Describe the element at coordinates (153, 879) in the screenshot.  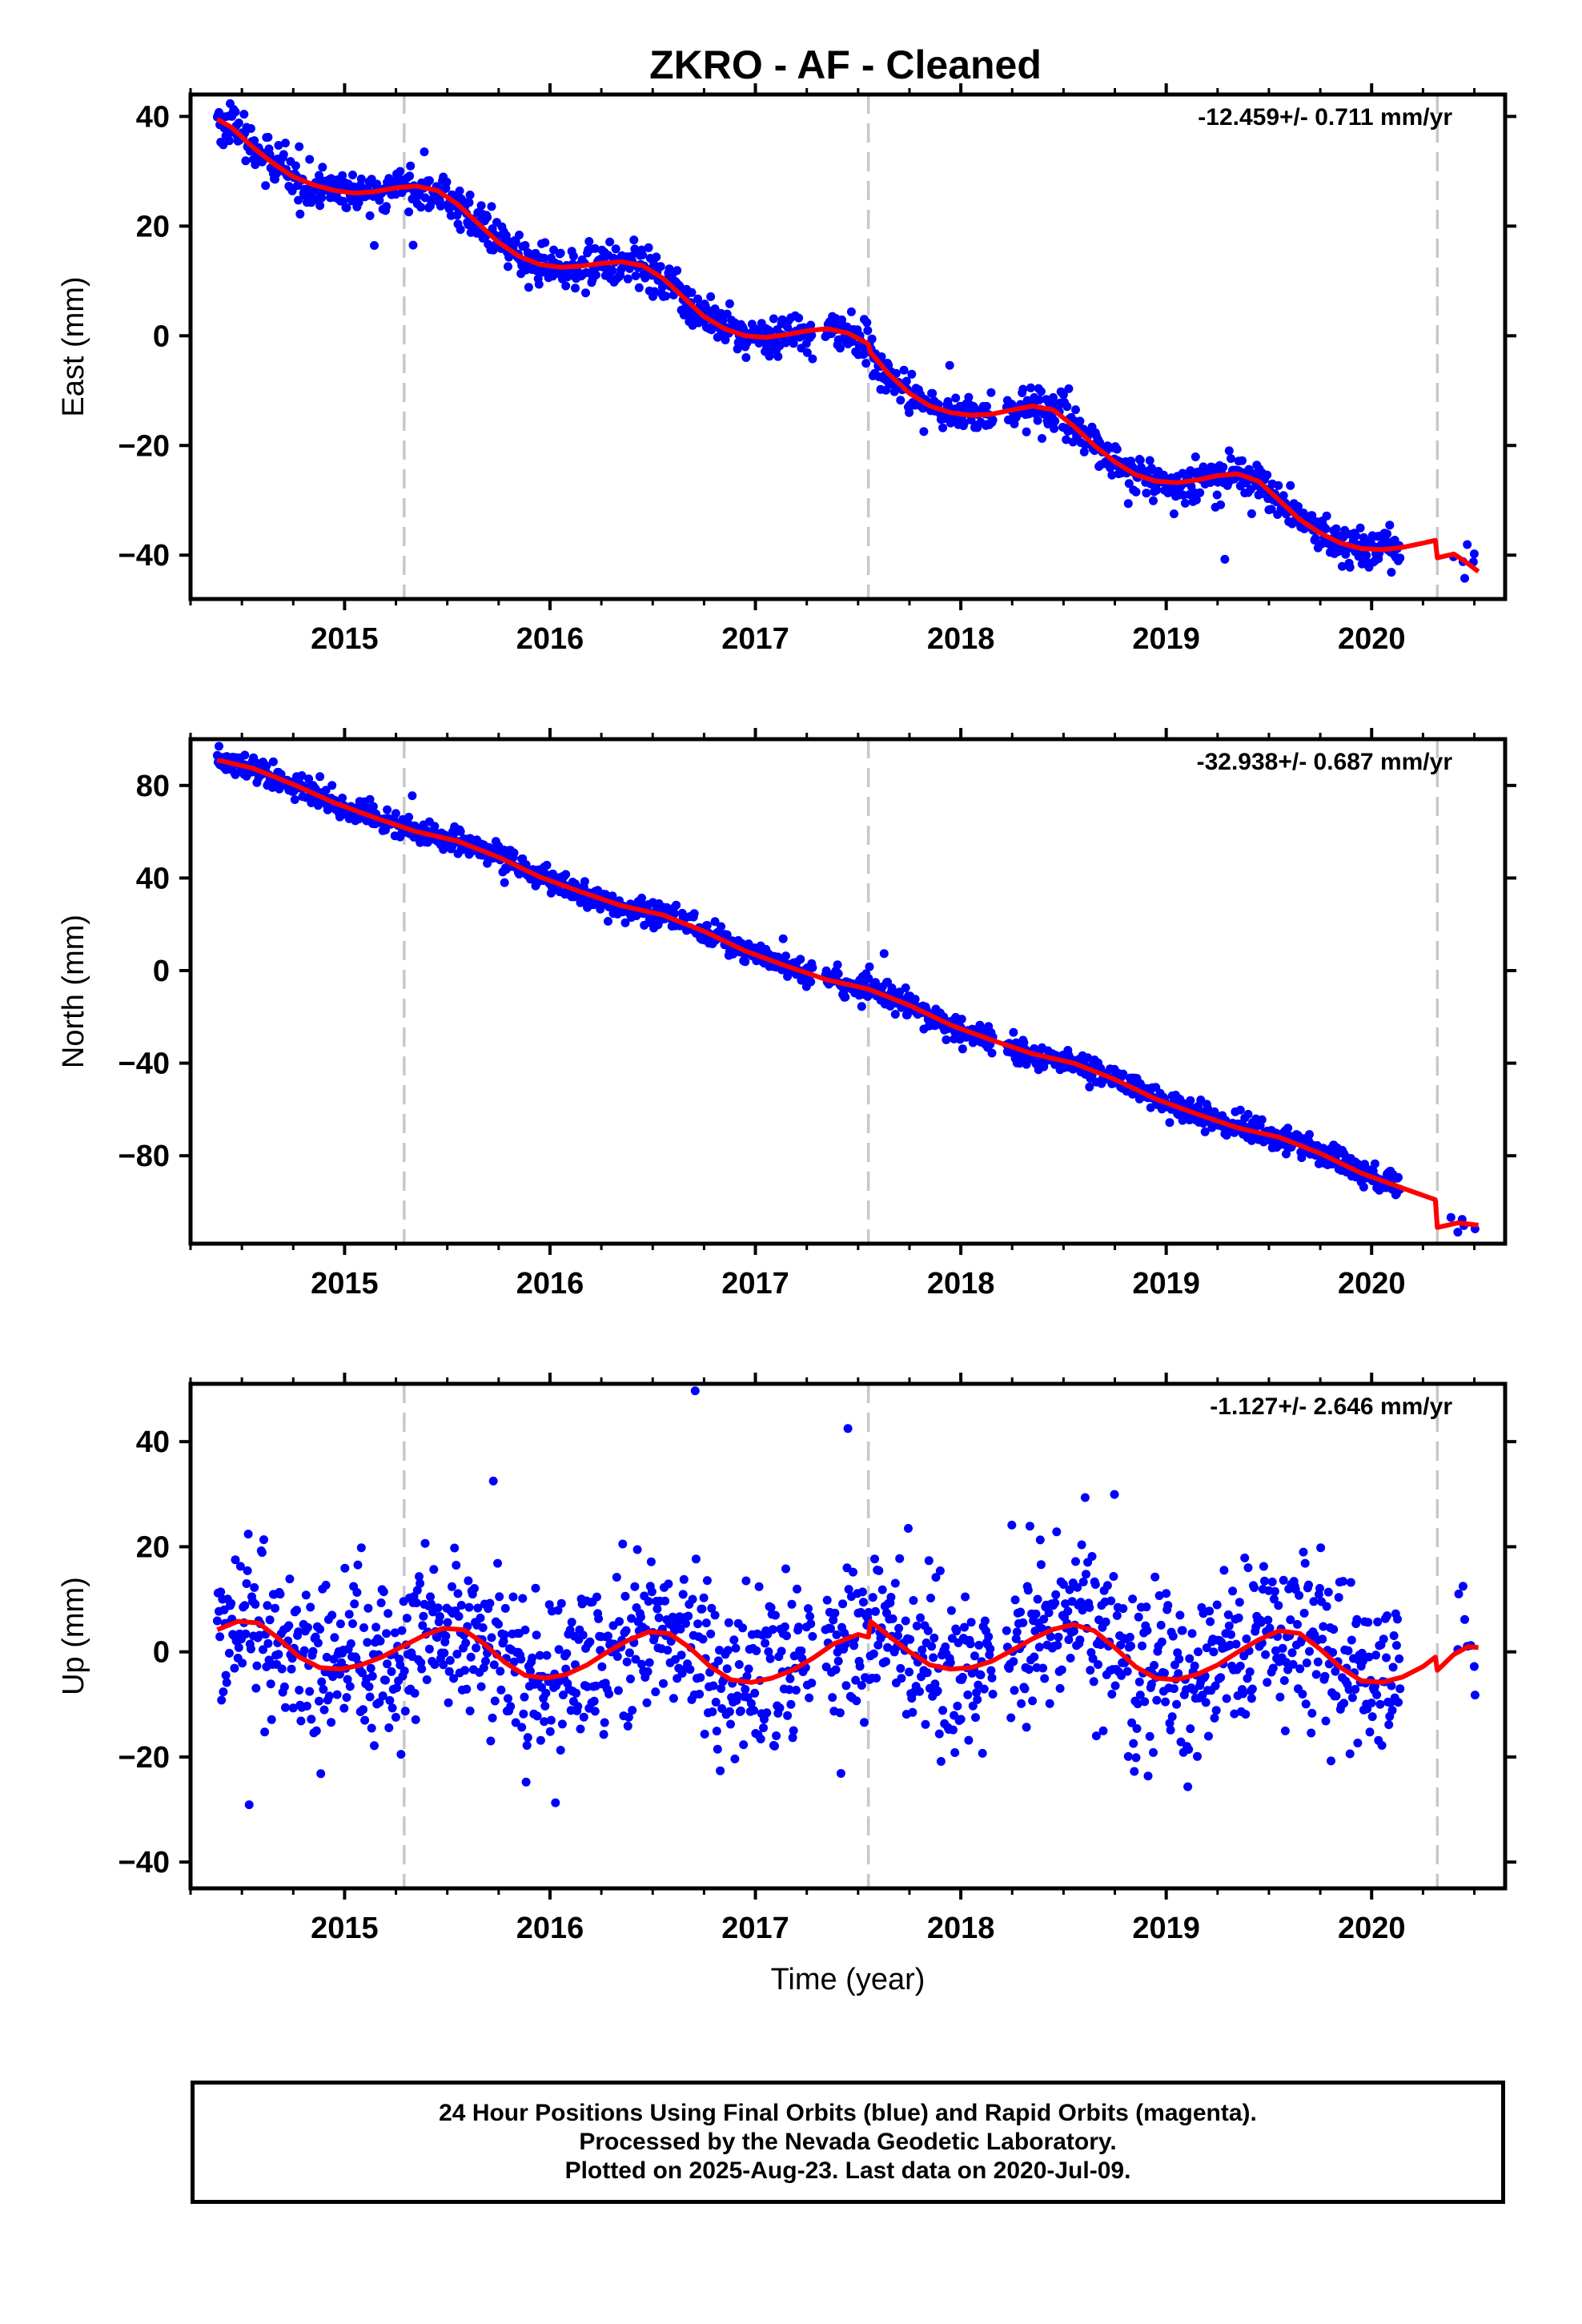
I see `y-tick-label: 40` at that location.